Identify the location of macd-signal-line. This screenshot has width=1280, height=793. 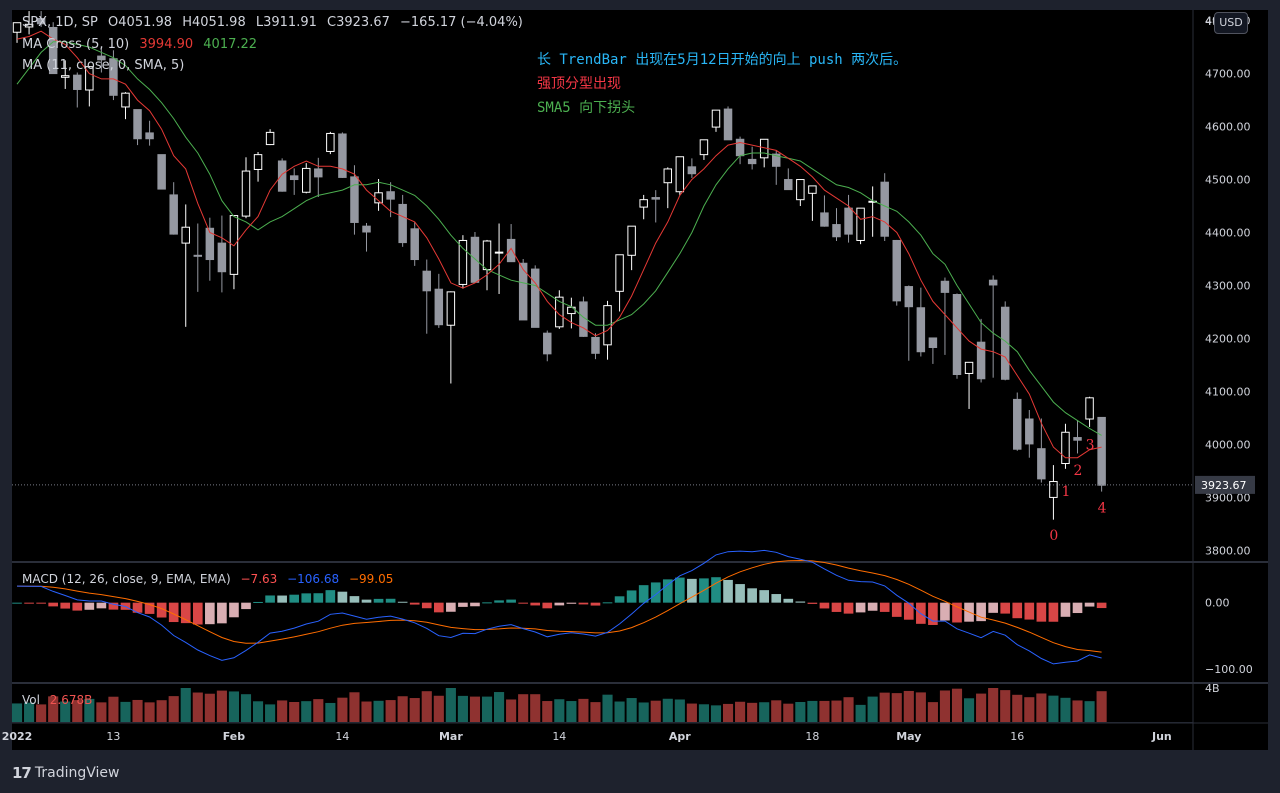
(559, 606).